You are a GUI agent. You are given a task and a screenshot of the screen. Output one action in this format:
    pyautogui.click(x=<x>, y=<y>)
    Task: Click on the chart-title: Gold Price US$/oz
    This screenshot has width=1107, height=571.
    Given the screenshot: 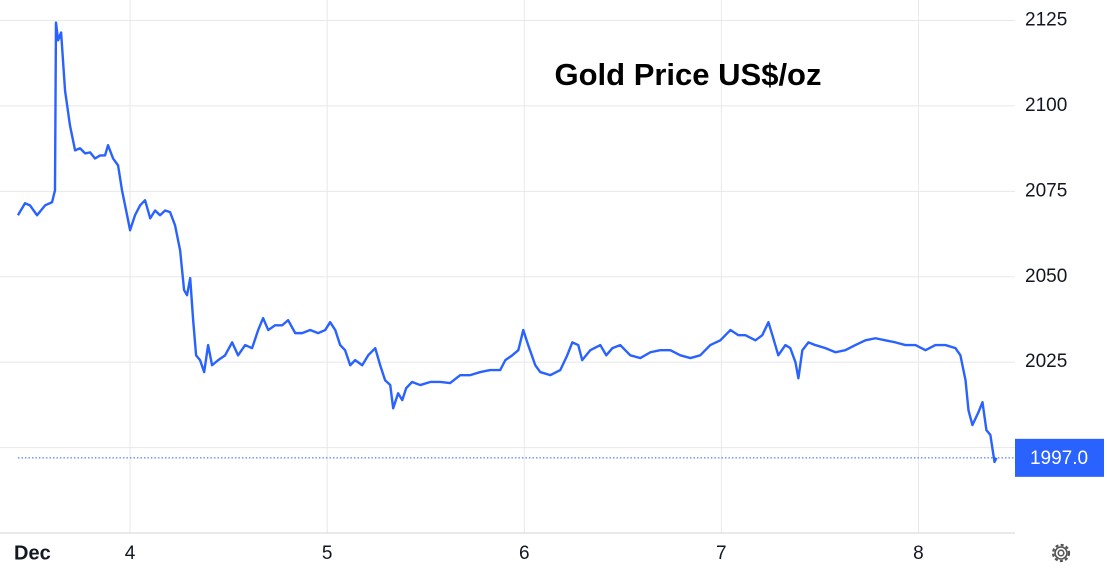 What is the action you would take?
    pyautogui.click(x=687, y=74)
    